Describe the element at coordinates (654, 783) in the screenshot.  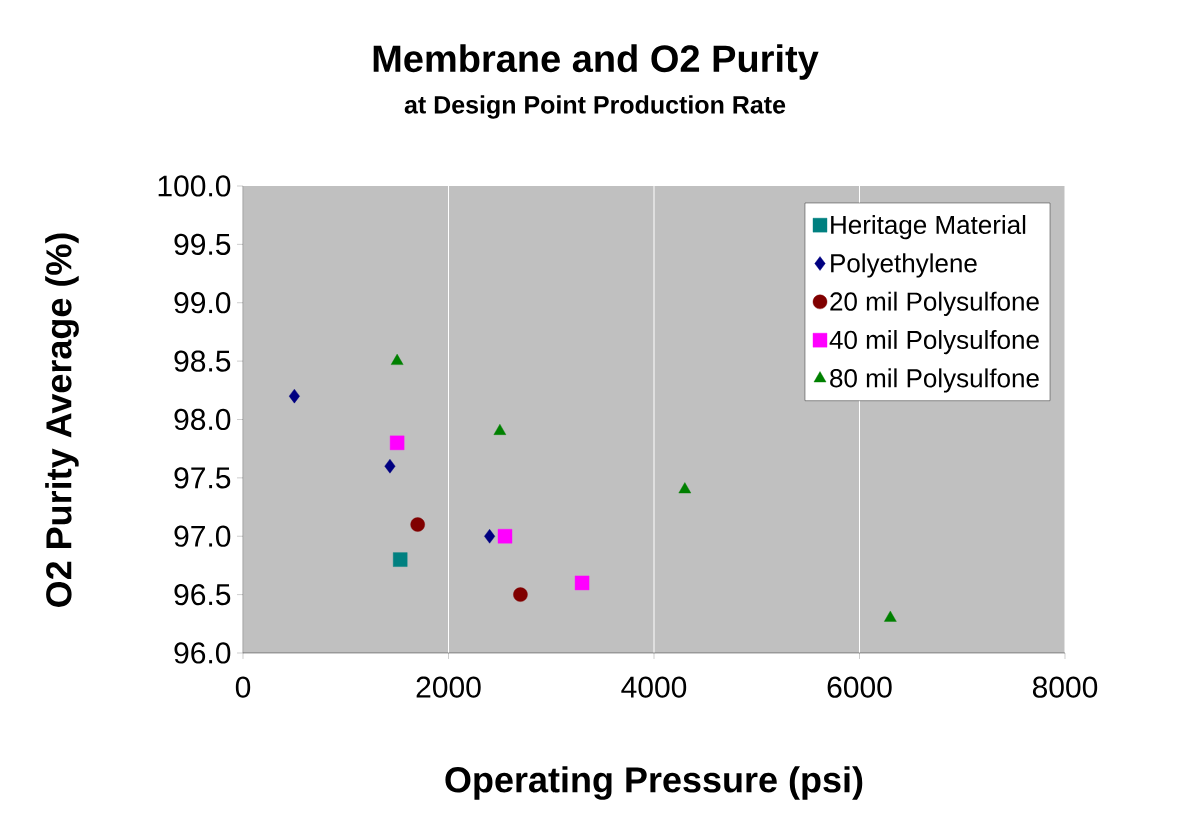
I see `x-axis-title: Operating Pressure (psi)` at that location.